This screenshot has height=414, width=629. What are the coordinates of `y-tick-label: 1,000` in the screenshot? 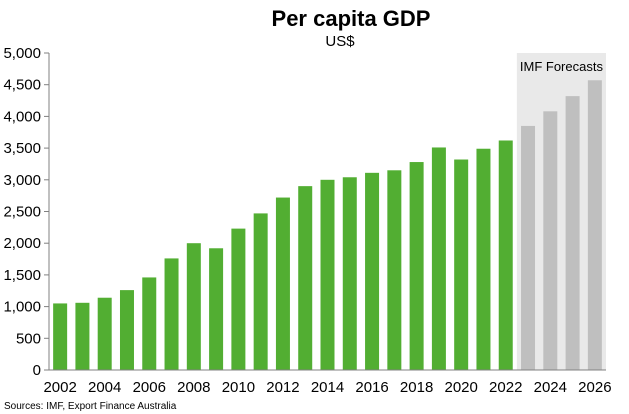 It's located at (22, 307).